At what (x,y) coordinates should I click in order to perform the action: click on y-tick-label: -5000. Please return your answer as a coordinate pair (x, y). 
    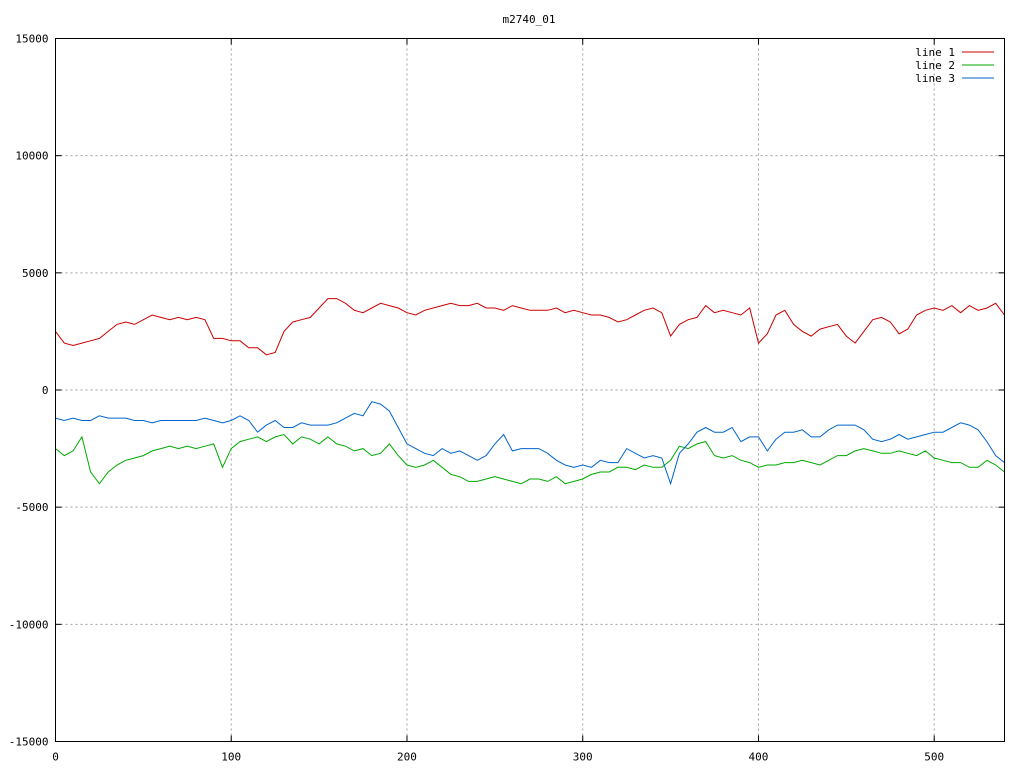
    Looking at the image, I should click on (31, 507).